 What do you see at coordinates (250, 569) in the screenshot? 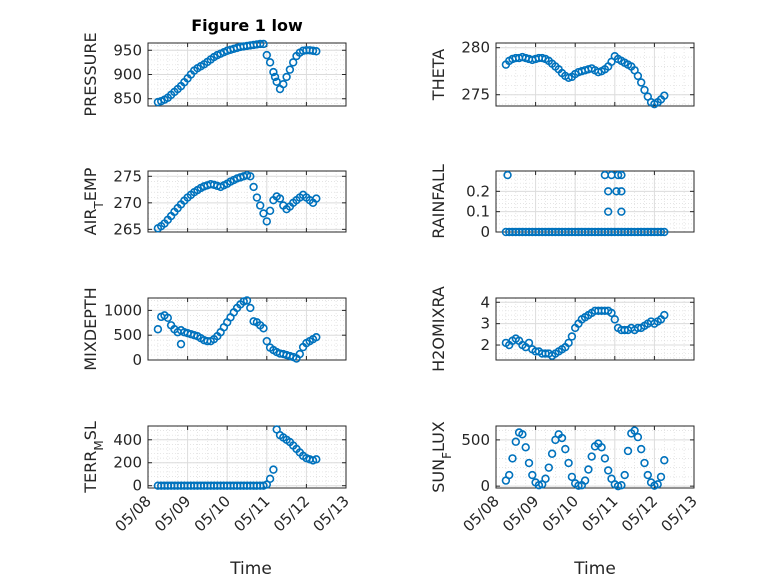
I see `x-axis-label-left: Time` at bounding box center [250, 569].